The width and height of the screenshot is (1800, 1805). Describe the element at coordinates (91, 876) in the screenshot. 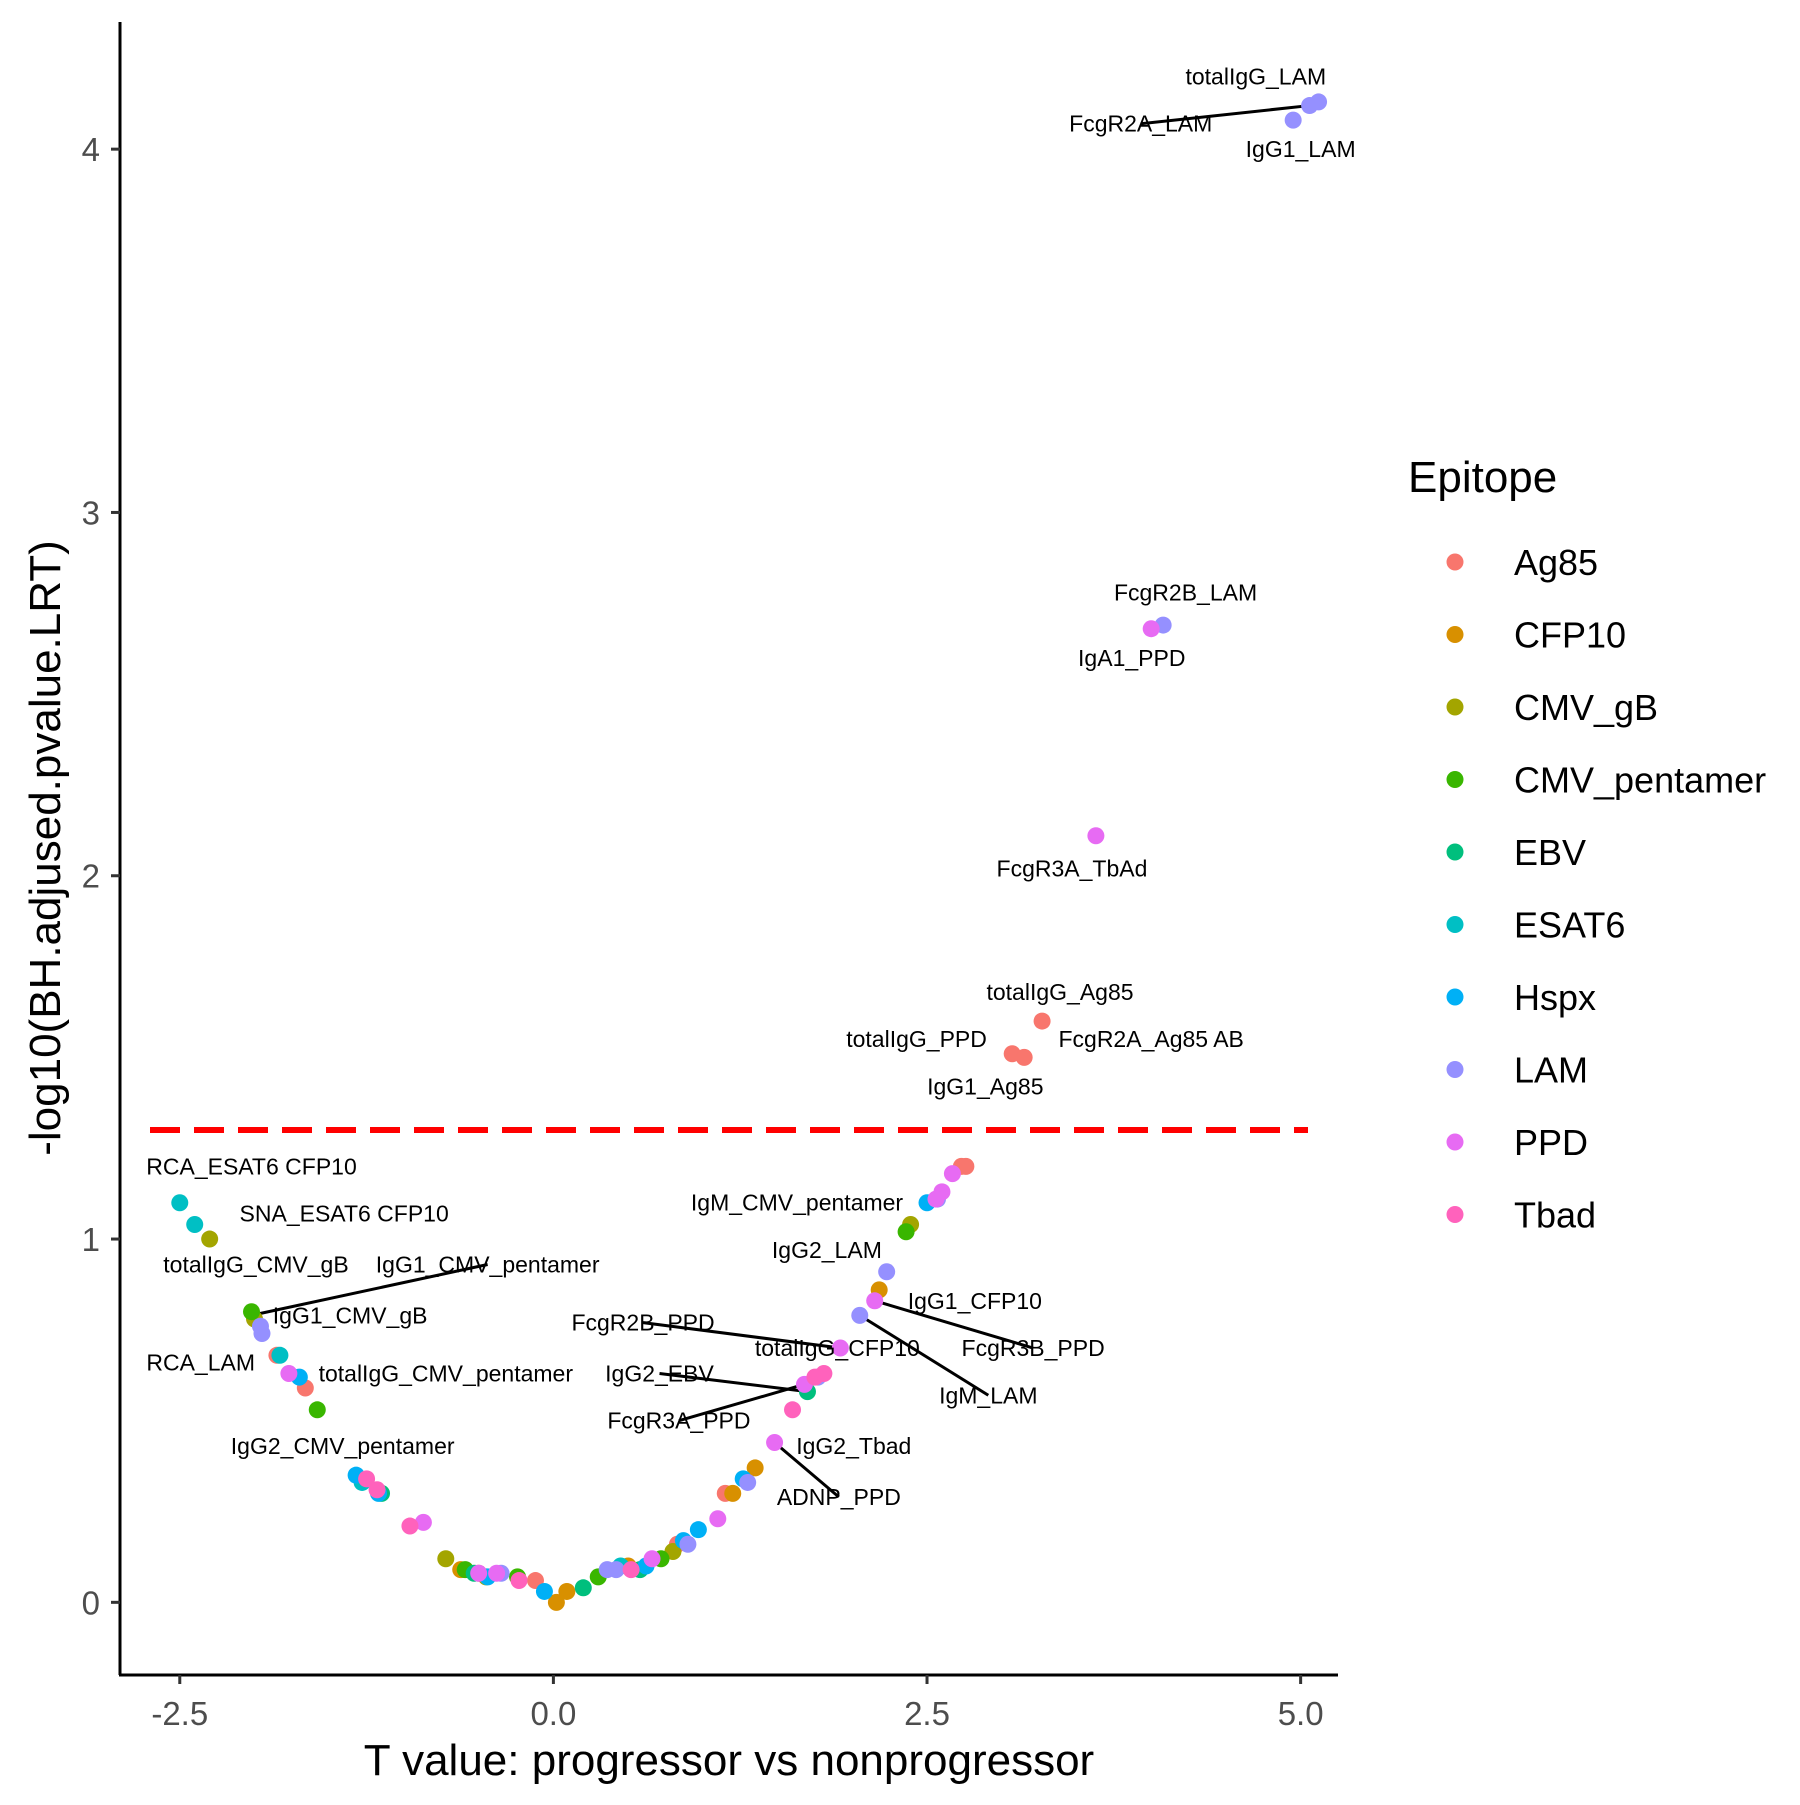

I see `y-tick-label: 2` at that location.